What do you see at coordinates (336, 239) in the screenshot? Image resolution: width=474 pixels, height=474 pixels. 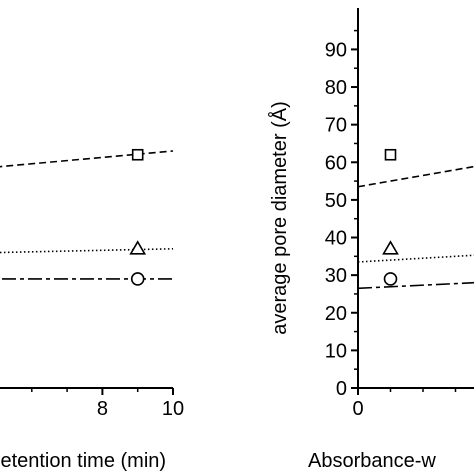 I see `right-y-tick-label: 40` at bounding box center [336, 239].